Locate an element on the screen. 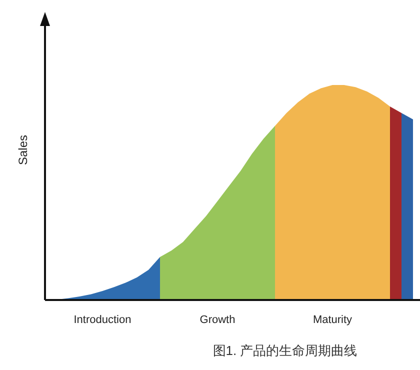  x-tick-label: Introduction is located at coordinates (103, 320).